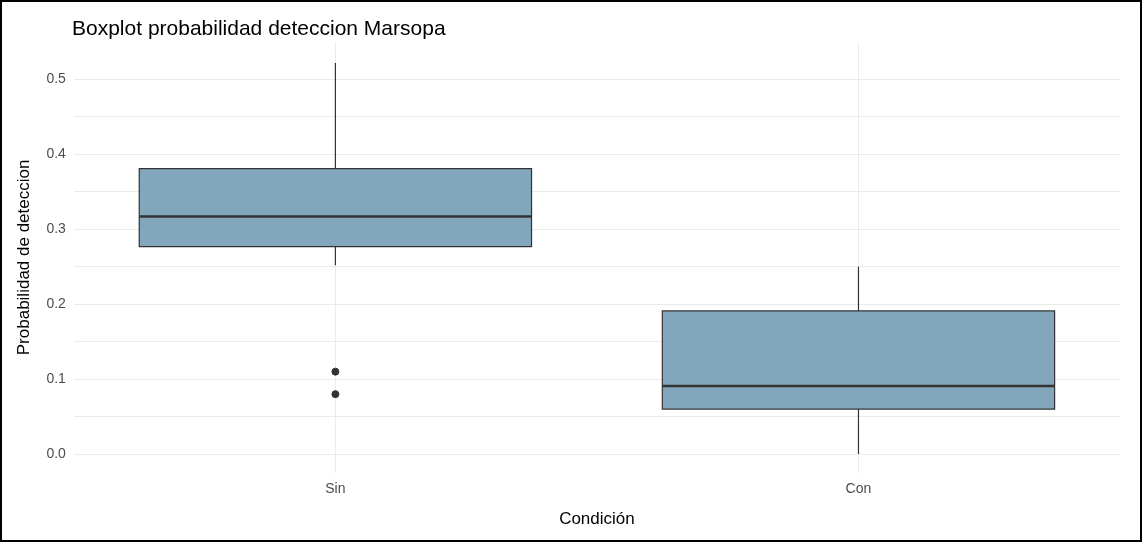 This screenshot has width=1142, height=542. What do you see at coordinates (335, 488) in the screenshot?
I see `x-tick-label: Sin` at bounding box center [335, 488].